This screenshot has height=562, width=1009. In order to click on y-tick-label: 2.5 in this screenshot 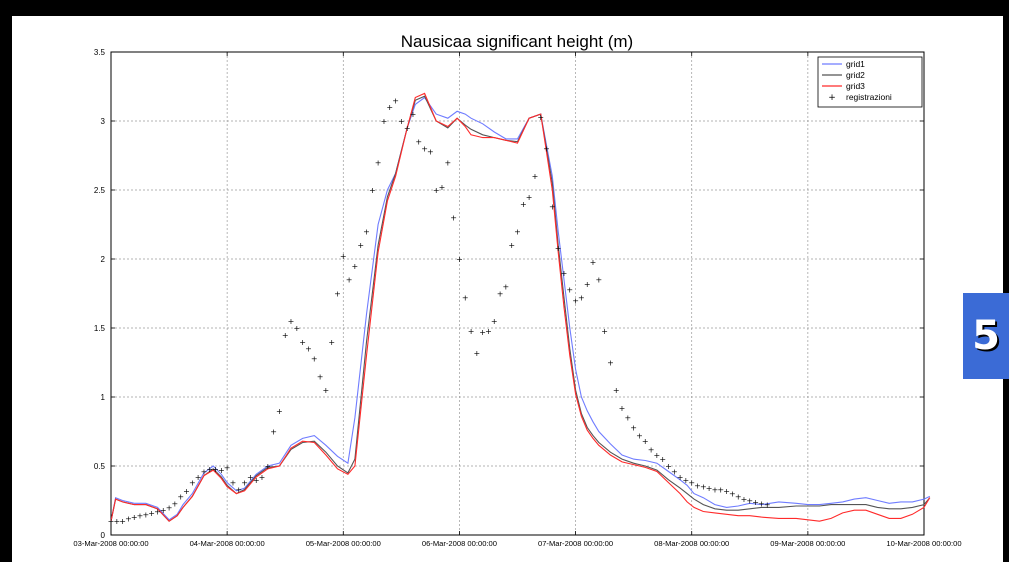, I will do `click(100, 190)`.